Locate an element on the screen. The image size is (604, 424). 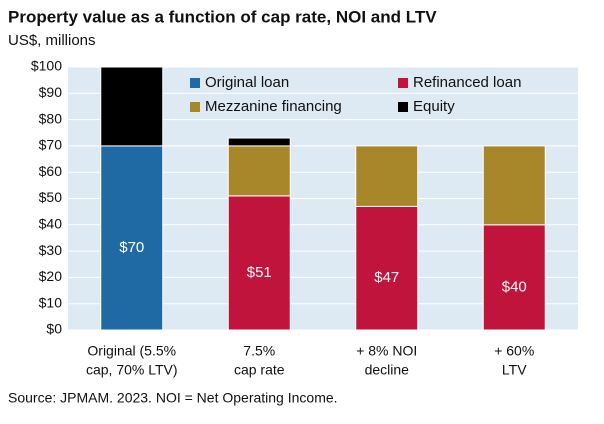
value-label: $70 is located at coordinates (131, 247).